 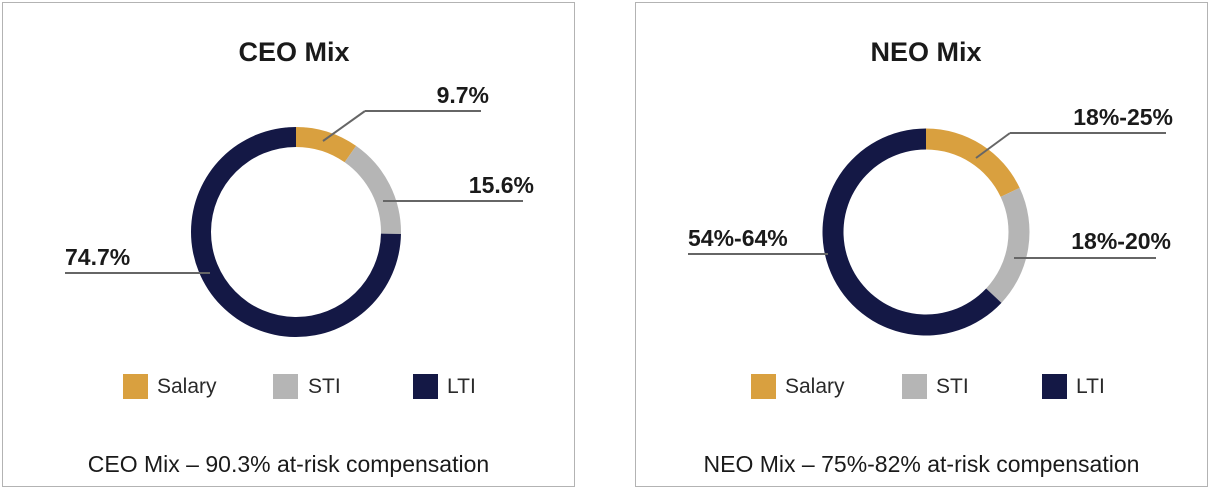 I want to click on neo-label-lti: 54%-64%, so click(x=738, y=238).